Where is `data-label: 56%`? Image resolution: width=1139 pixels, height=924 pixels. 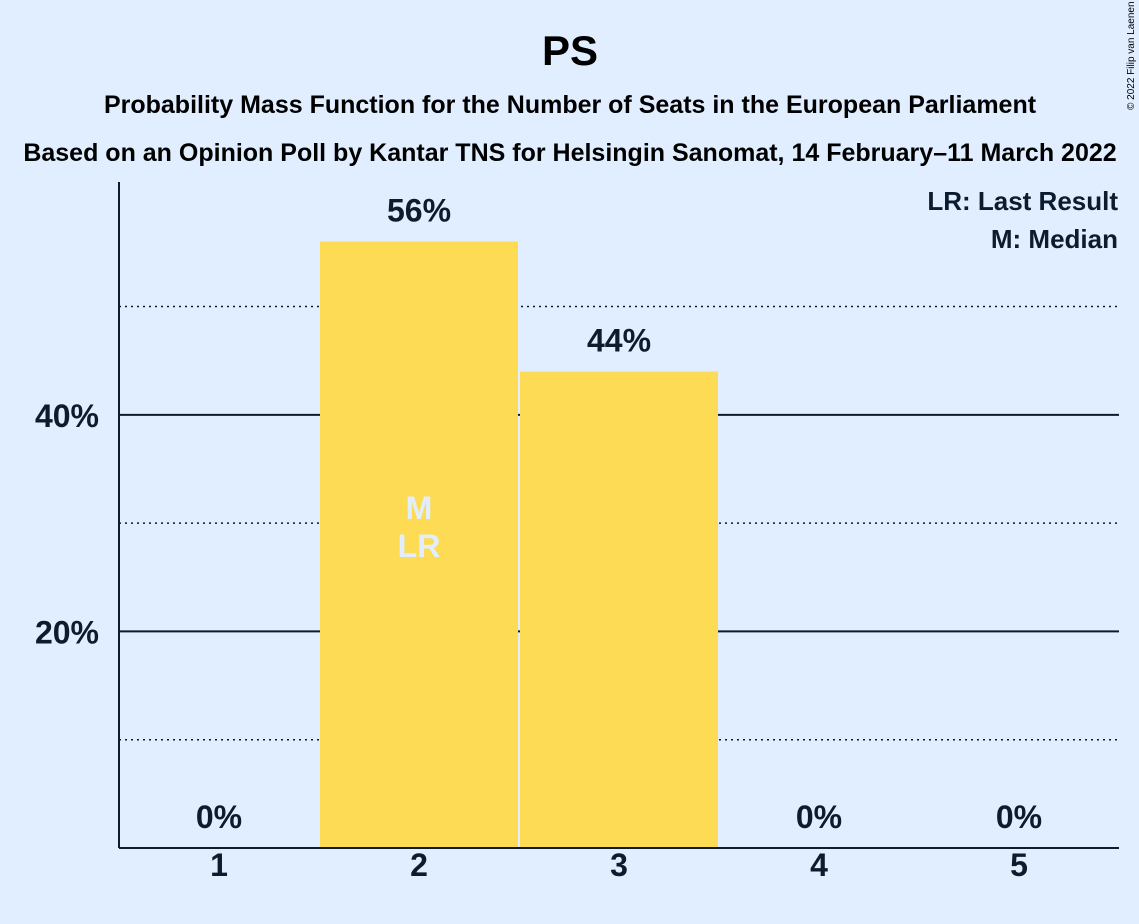 data-label: 56% is located at coordinates (419, 211).